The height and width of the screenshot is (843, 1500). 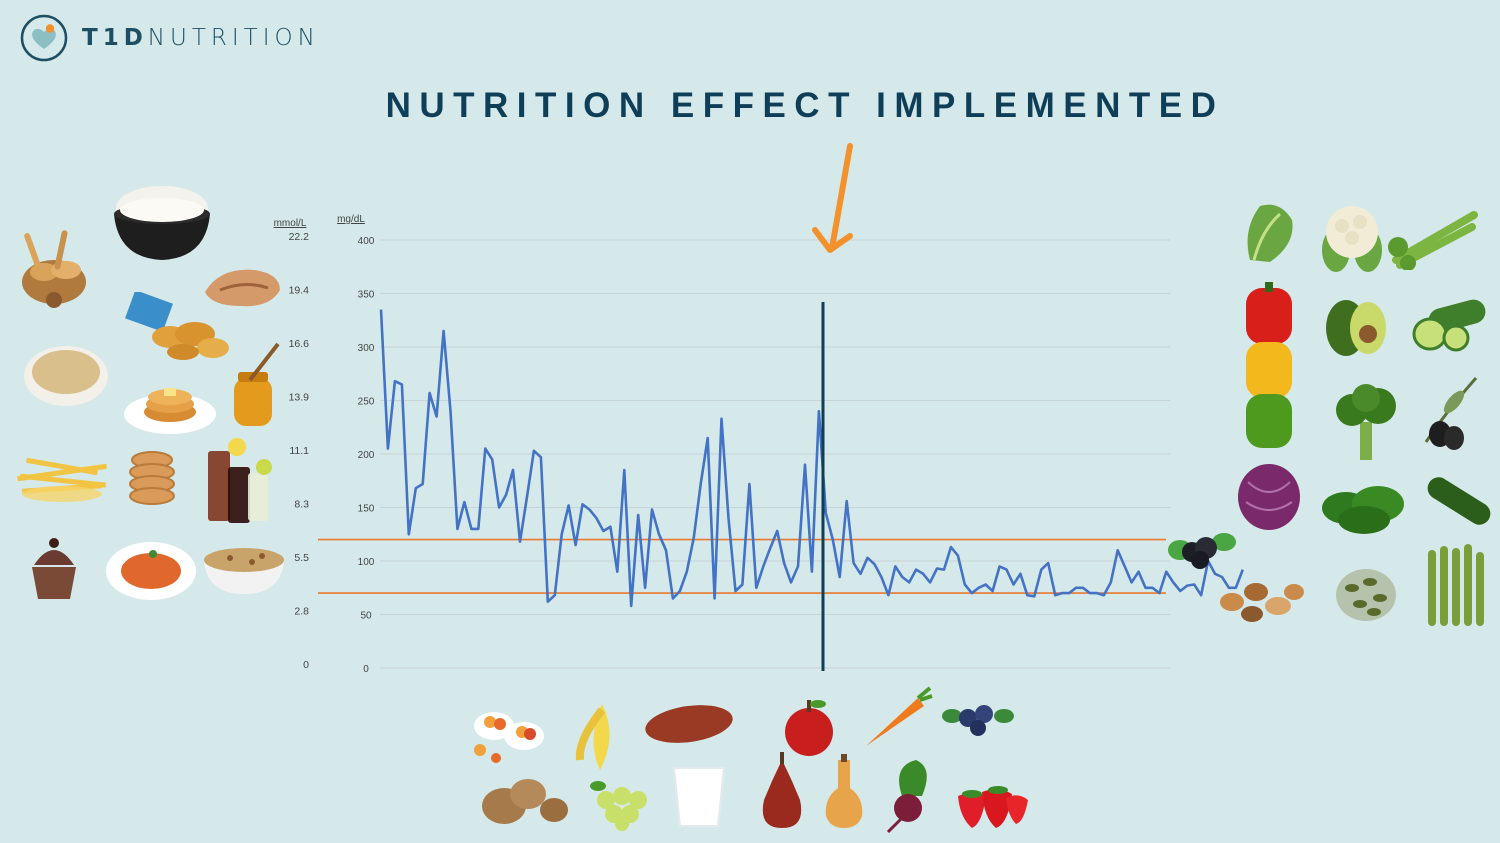 I want to click on heart-logo-icon, so click(x=44, y=38).